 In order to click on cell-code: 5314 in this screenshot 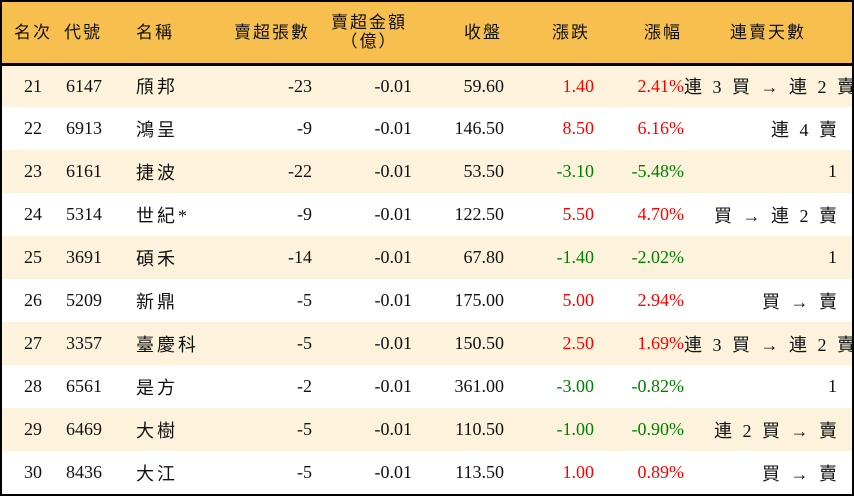, I will do `click(84, 214)`.